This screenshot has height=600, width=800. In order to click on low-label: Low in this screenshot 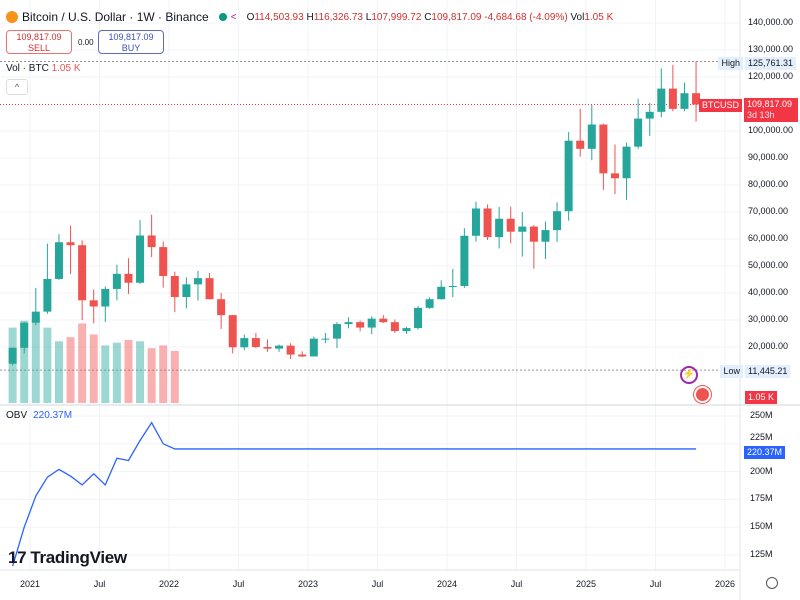, I will do `click(731, 371)`.